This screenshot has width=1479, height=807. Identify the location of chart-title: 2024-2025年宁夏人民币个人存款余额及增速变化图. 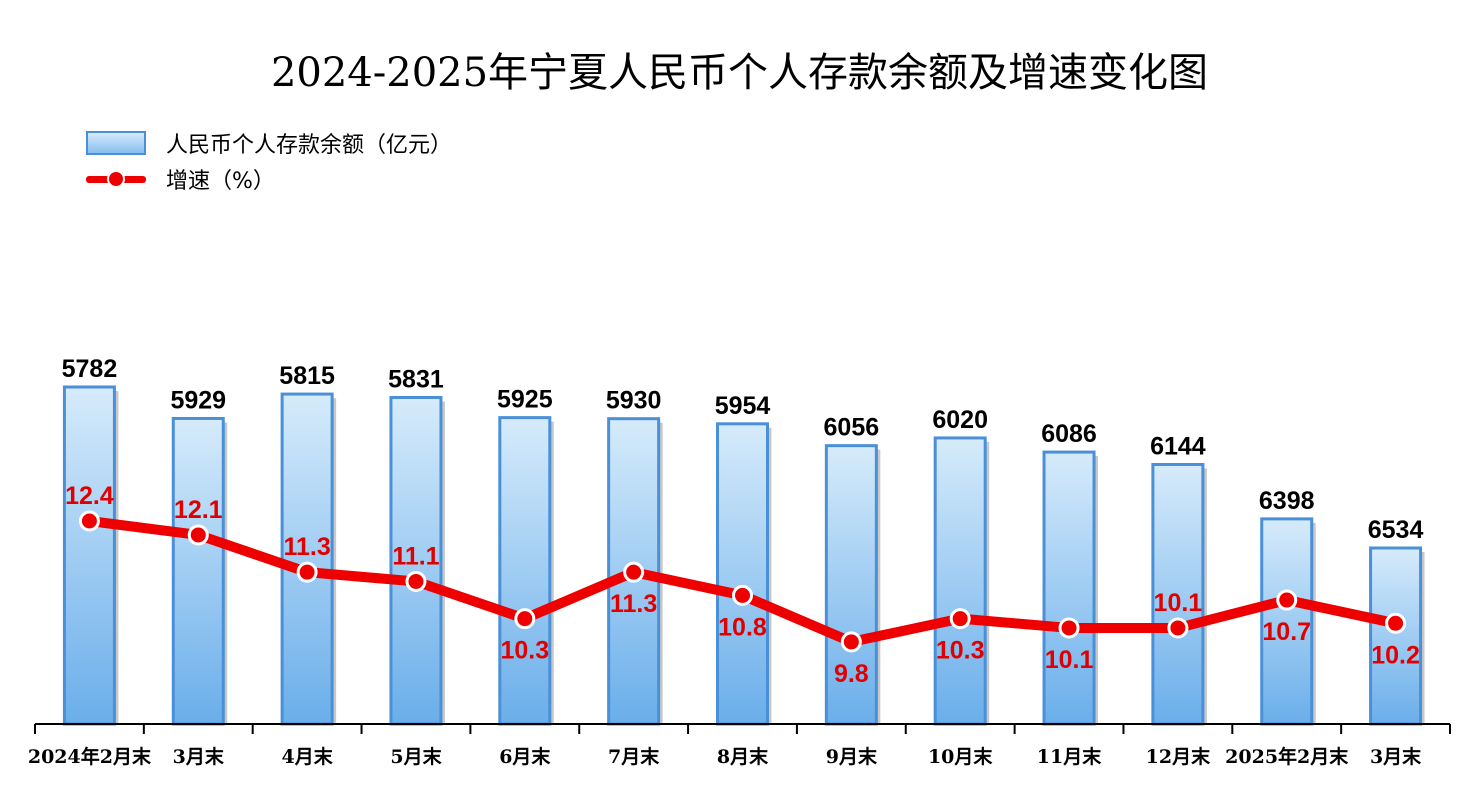
(739, 73).